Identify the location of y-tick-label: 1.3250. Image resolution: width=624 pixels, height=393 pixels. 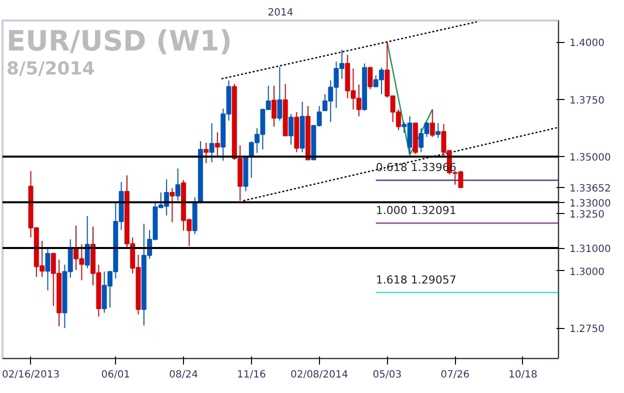
(587, 215).